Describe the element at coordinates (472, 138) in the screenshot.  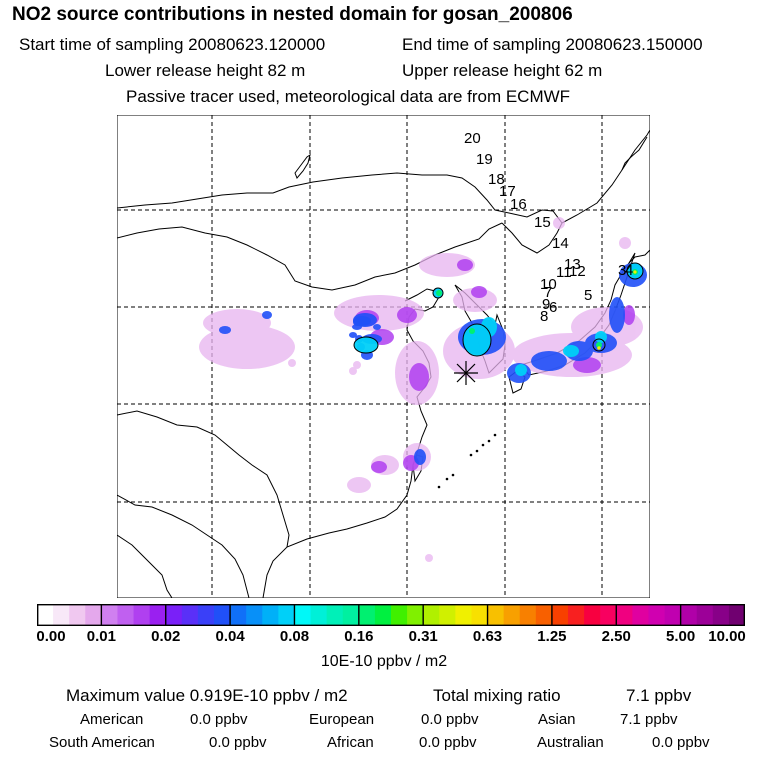
I see `trajectory-label: 20` at that location.